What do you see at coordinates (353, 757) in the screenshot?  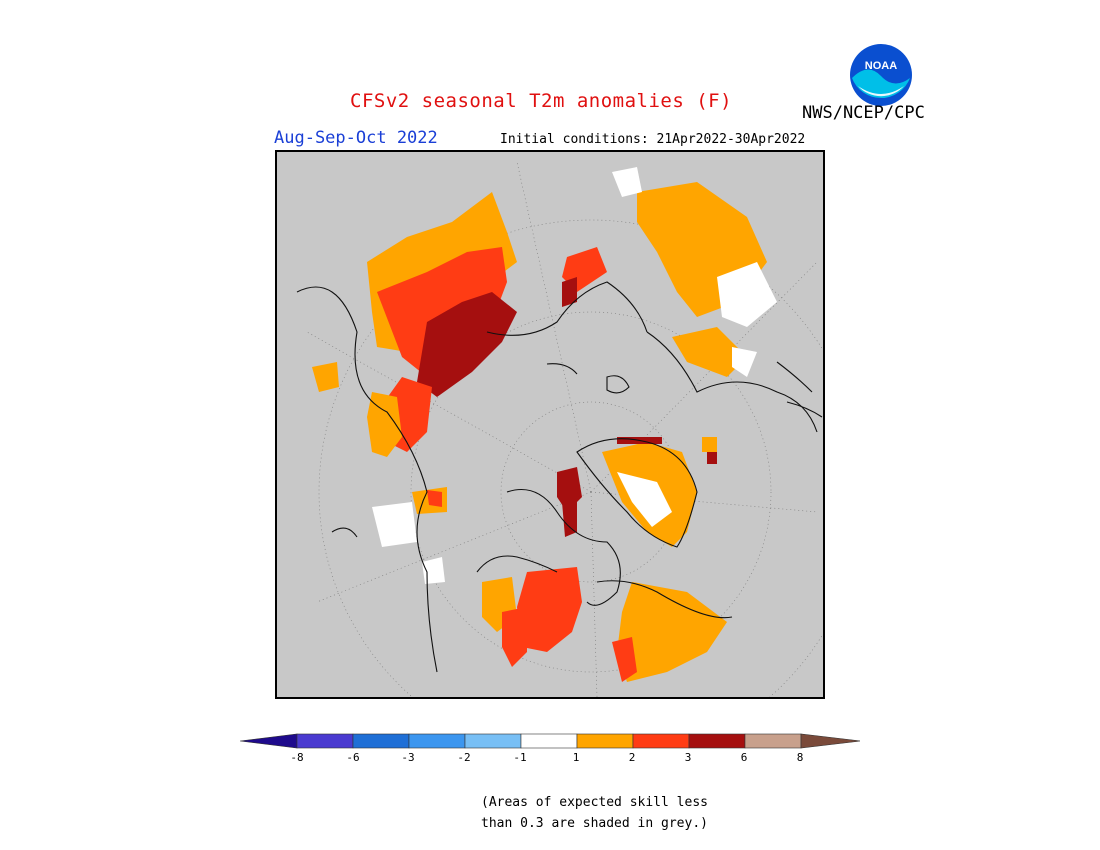 I see `colorbar-tick-label: -6` at bounding box center [353, 757].